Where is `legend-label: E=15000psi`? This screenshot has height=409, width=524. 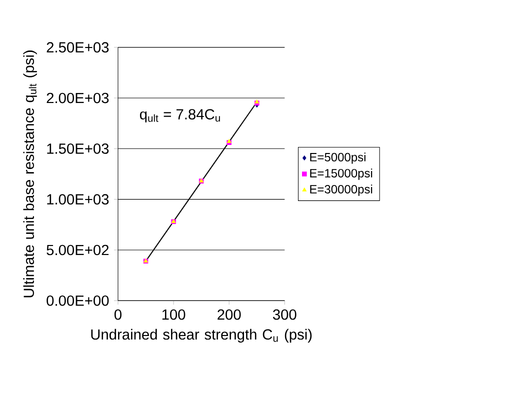 legend-label: E=15000psi is located at coordinates (341, 174).